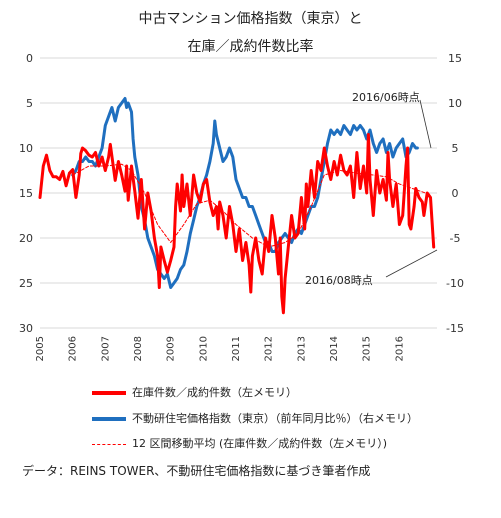 The image size is (501, 518). What do you see at coordinates (26, 328) in the screenshot?
I see `left-tick-label: 30` at bounding box center [26, 328].